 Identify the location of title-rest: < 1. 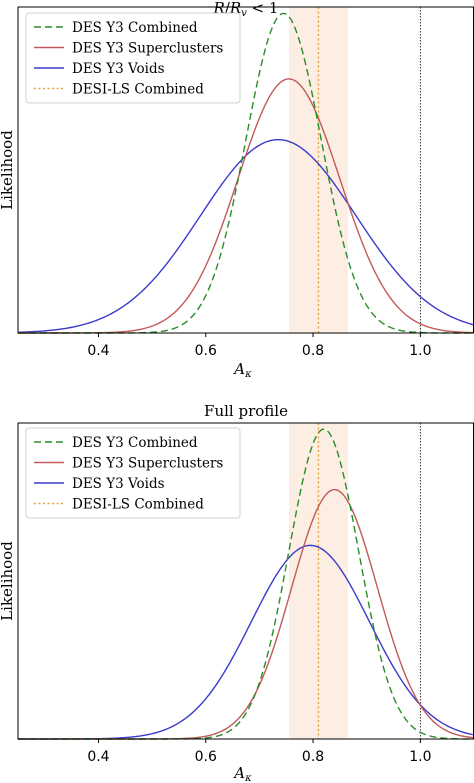
(263, 8).